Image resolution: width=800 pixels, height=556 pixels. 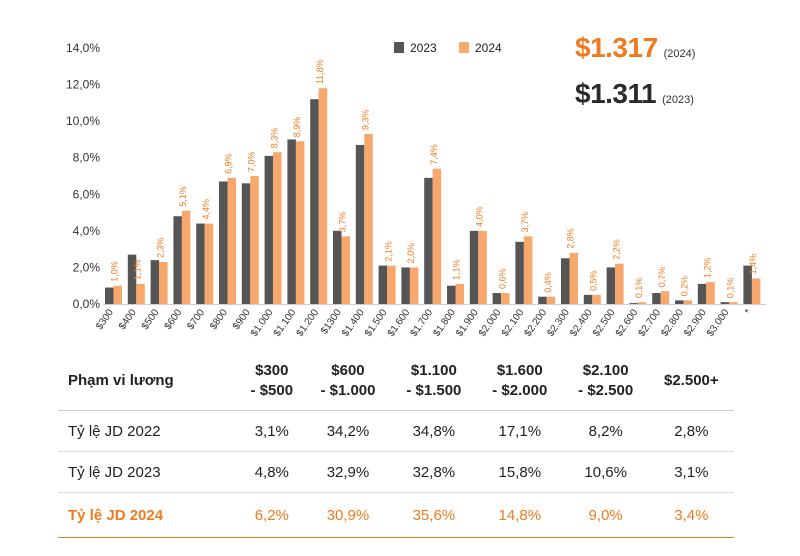 What do you see at coordinates (348, 431) in the screenshot?
I see `table-cell: 34,2%` at bounding box center [348, 431].